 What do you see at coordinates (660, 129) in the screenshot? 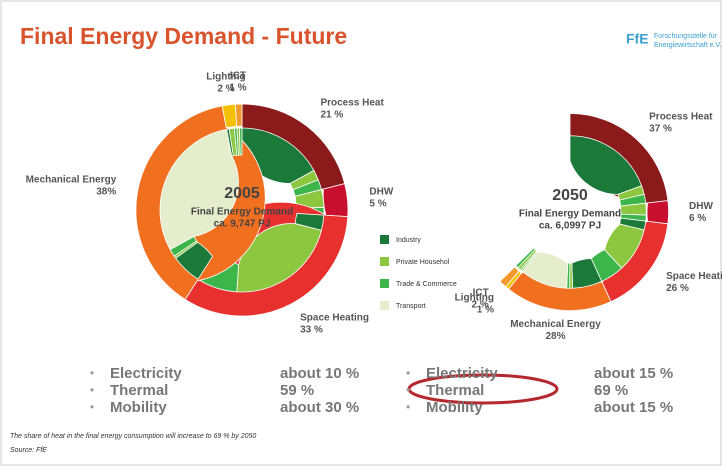
I see `segment-value: 37 %` at bounding box center [660, 129].